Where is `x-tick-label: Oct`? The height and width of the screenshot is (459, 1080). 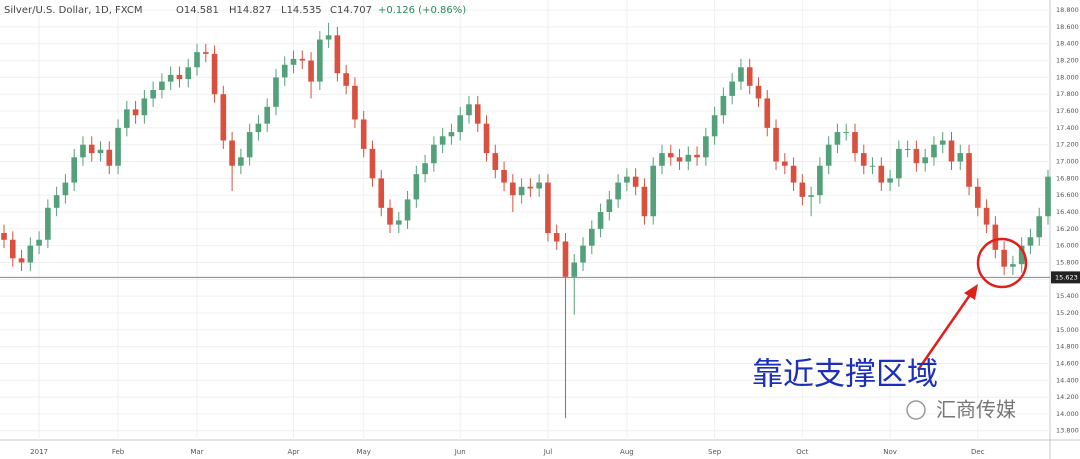
x-tick-label: Oct is located at coordinates (802, 452).